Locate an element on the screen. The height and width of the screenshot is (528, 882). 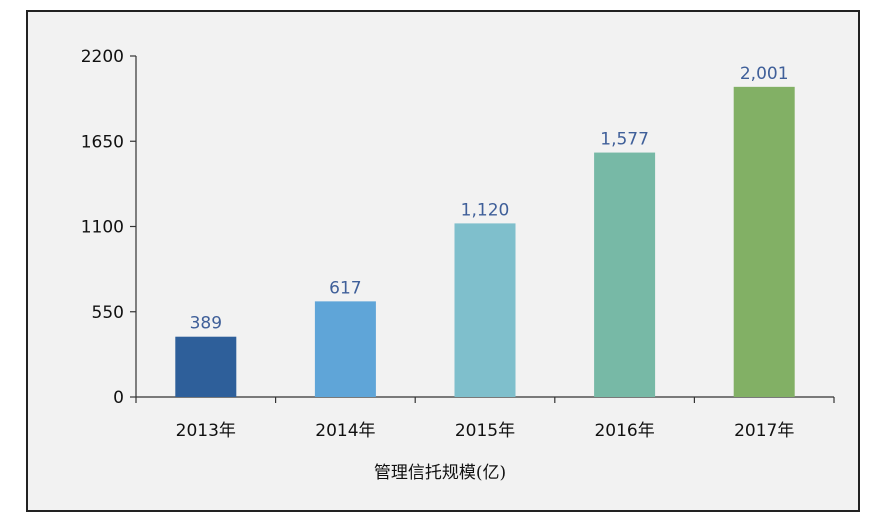
data-label: 1,120 is located at coordinates (485, 210).